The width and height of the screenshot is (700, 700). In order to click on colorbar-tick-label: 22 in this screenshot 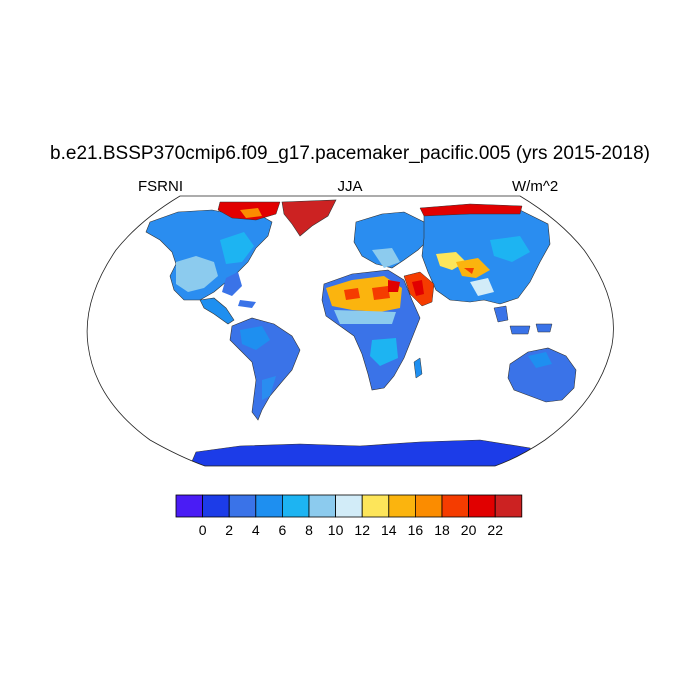, I will do `click(495, 530)`.